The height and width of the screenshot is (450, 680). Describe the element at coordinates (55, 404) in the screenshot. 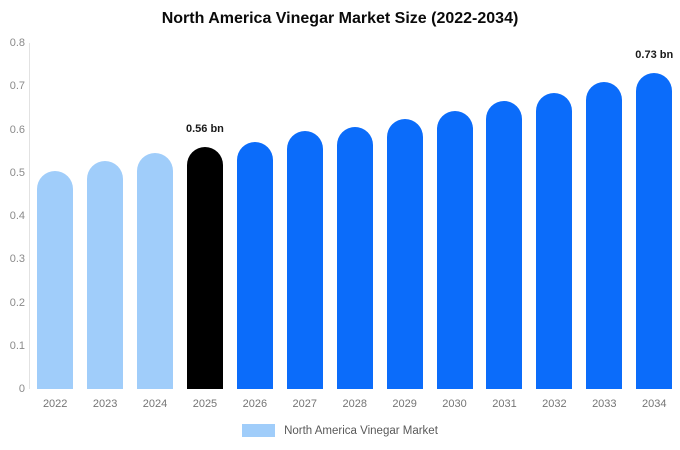

I see `x-label-2022: 2022` at that location.